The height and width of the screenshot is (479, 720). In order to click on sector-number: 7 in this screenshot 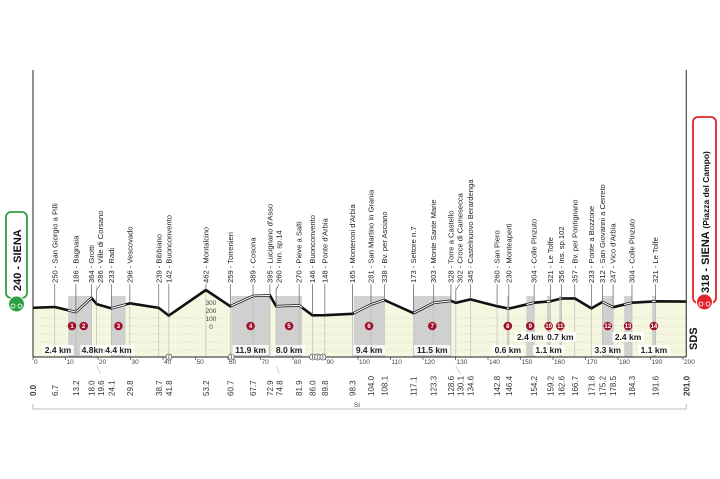, I will do `click(433, 327)`.